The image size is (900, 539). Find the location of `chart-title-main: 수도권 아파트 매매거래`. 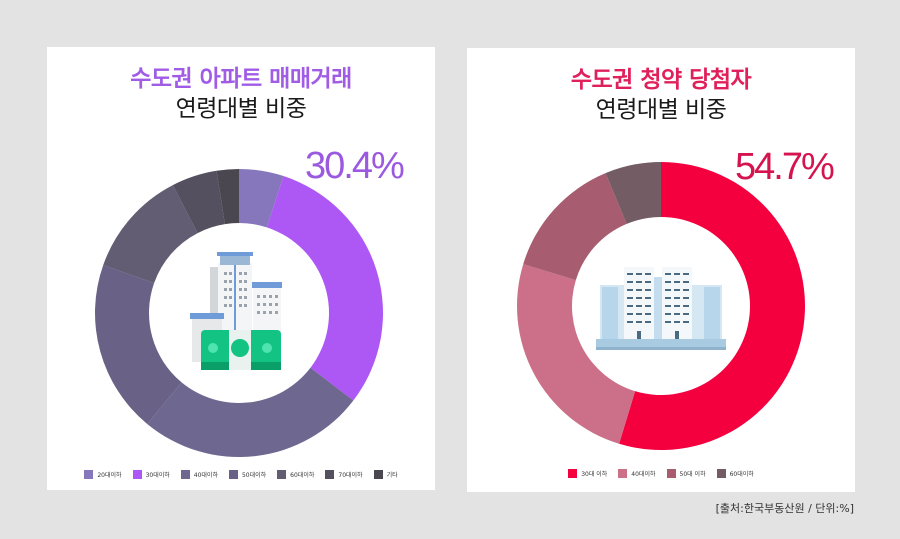

chart-title-main: 수도권 아파트 매매거래 is located at coordinates (241, 79).